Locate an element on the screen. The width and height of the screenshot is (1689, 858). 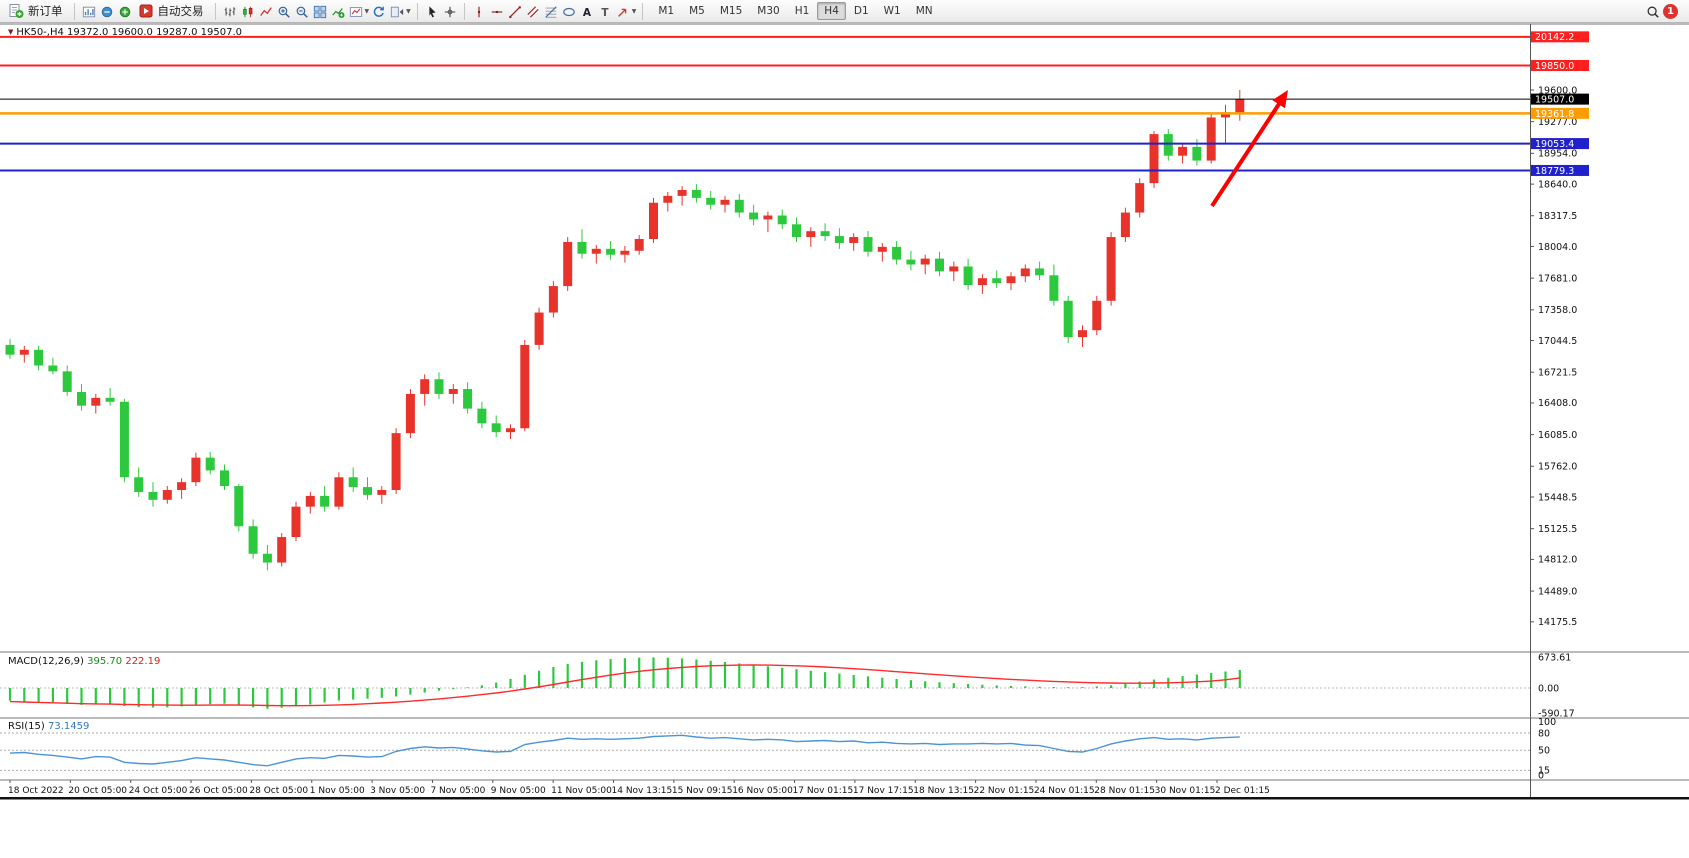
shapes-icon is located at coordinates (569, 11).